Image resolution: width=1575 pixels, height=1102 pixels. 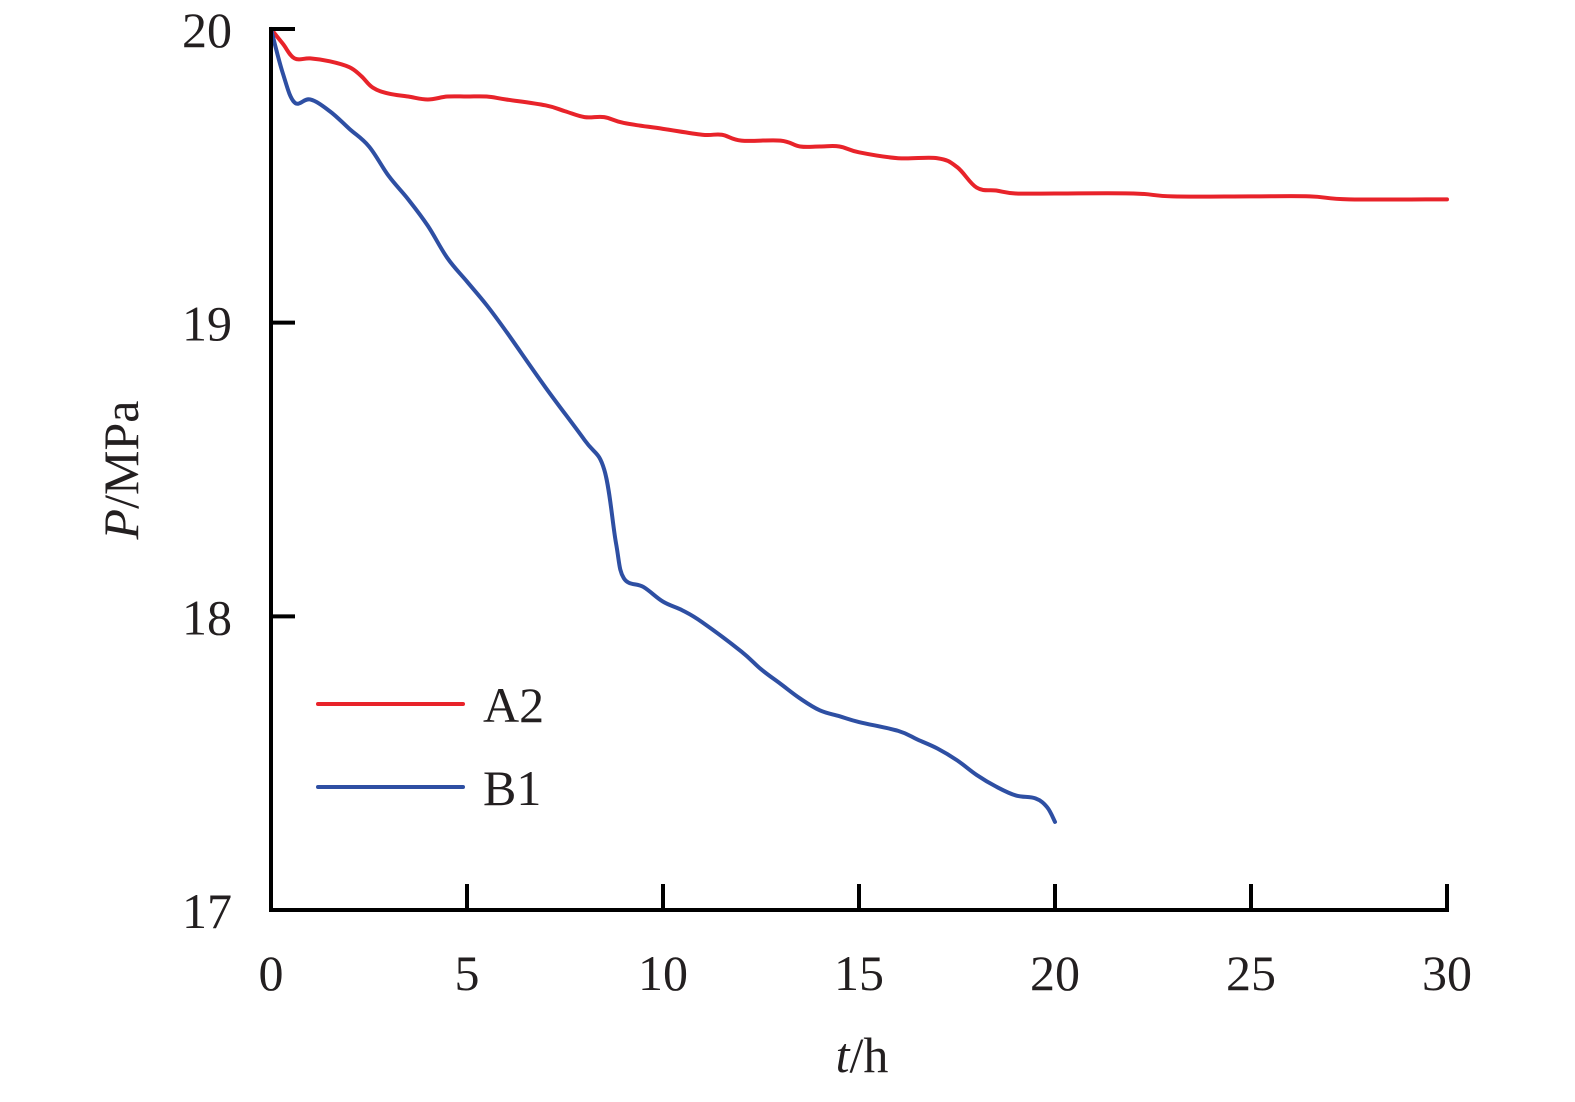 I want to click on y-axis-title-italic: P, so click(x=121, y=525).